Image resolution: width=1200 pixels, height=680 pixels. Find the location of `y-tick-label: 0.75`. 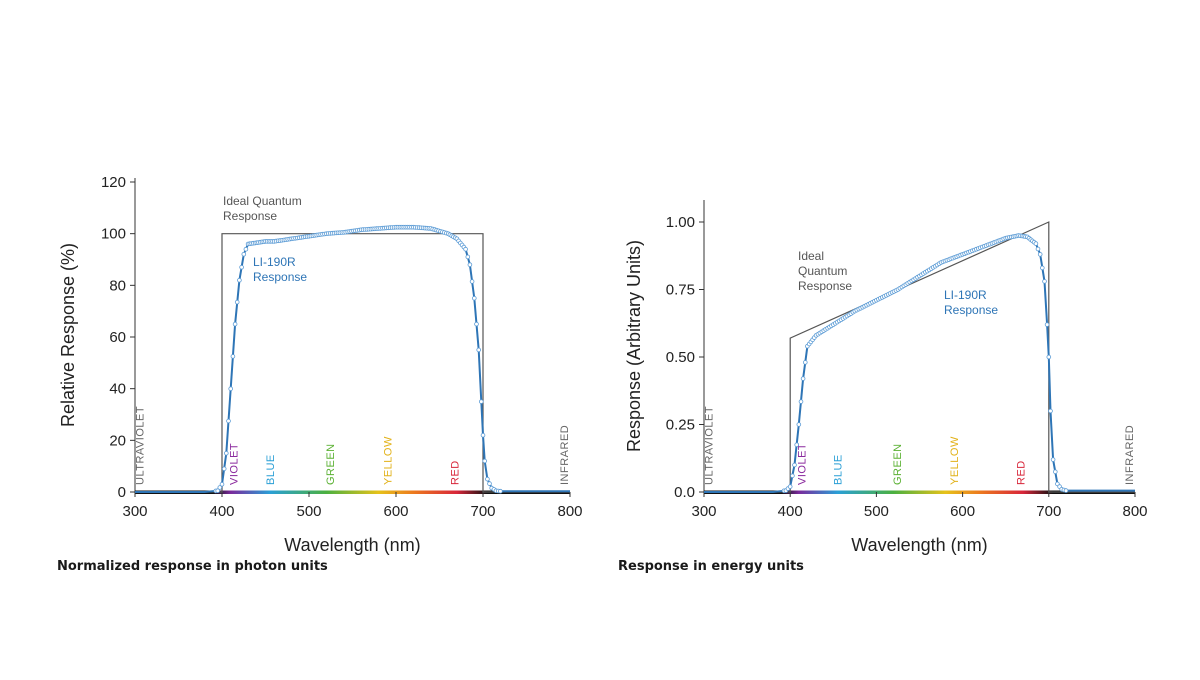

y-tick-label: 0.75 is located at coordinates (680, 290).